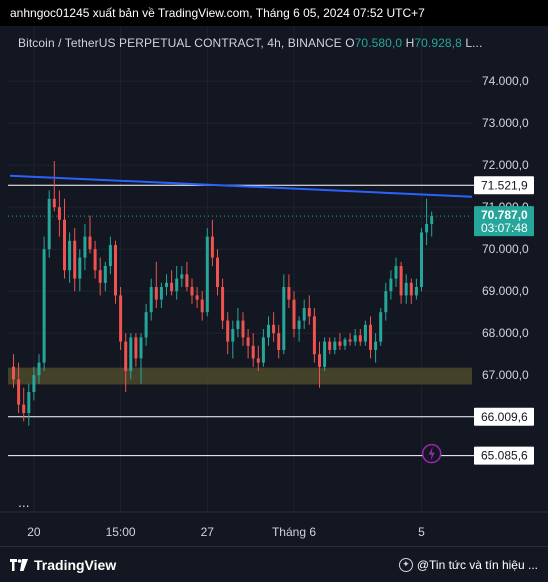 This screenshot has width=548, height=582. Describe the element at coordinates (421, 532) in the screenshot. I see `x-tick-label: 5` at that location.